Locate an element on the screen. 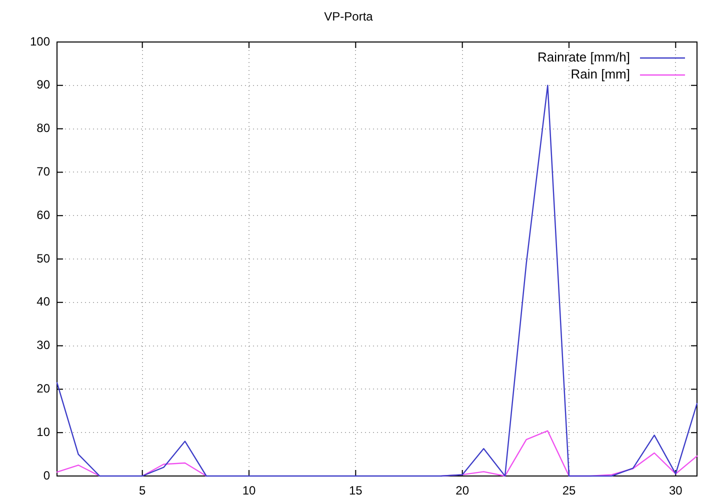 This screenshot has width=720, height=504. y-tick-label: 60 is located at coordinates (43, 215).